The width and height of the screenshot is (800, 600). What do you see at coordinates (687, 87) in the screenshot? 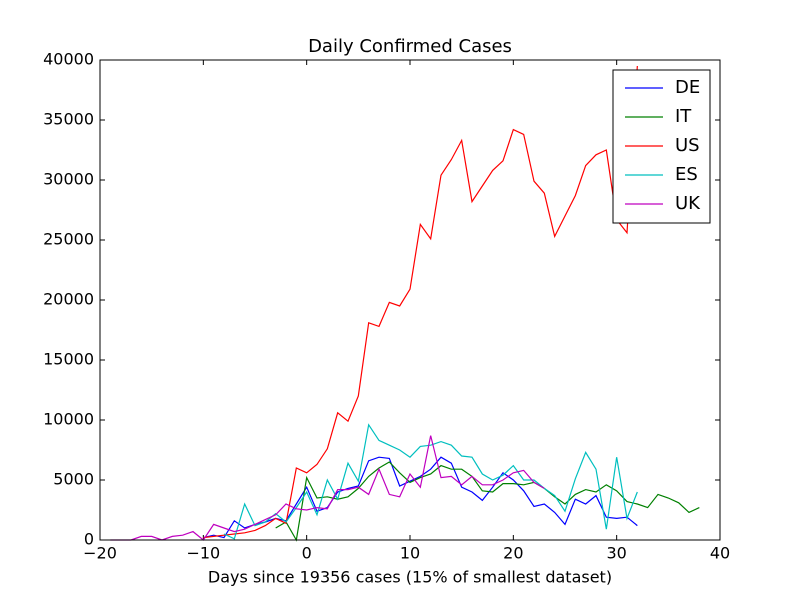
I see `legend-label: DE` at bounding box center [687, 87].